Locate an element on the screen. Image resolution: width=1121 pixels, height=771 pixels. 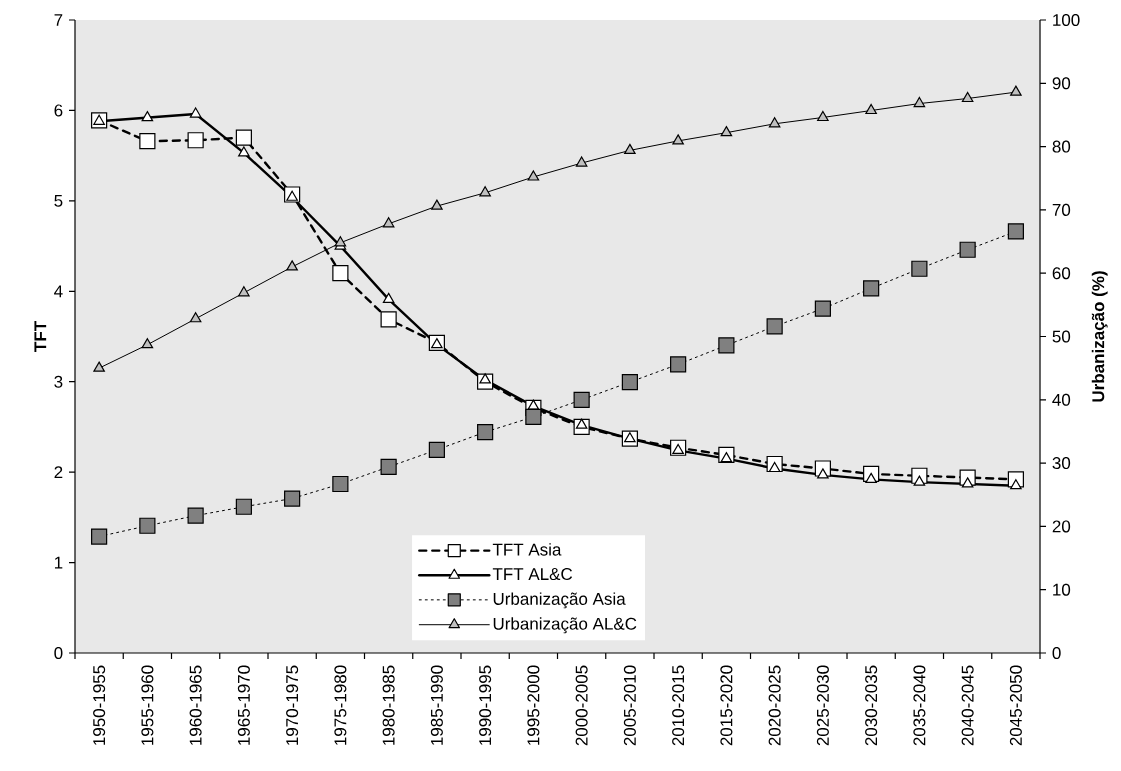
x-tick-label: 1970-1975 is located at coordinates (292, 705).